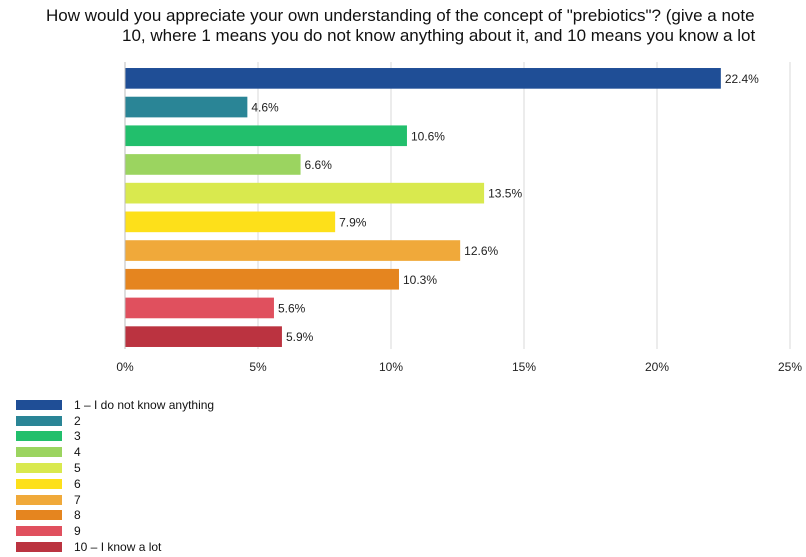 This screenshot has width=806, height=557. What do you see at coordinates (481, 251) in the screenshot?
I see `data-label: 12.6%` at bounding box center [481, 251].